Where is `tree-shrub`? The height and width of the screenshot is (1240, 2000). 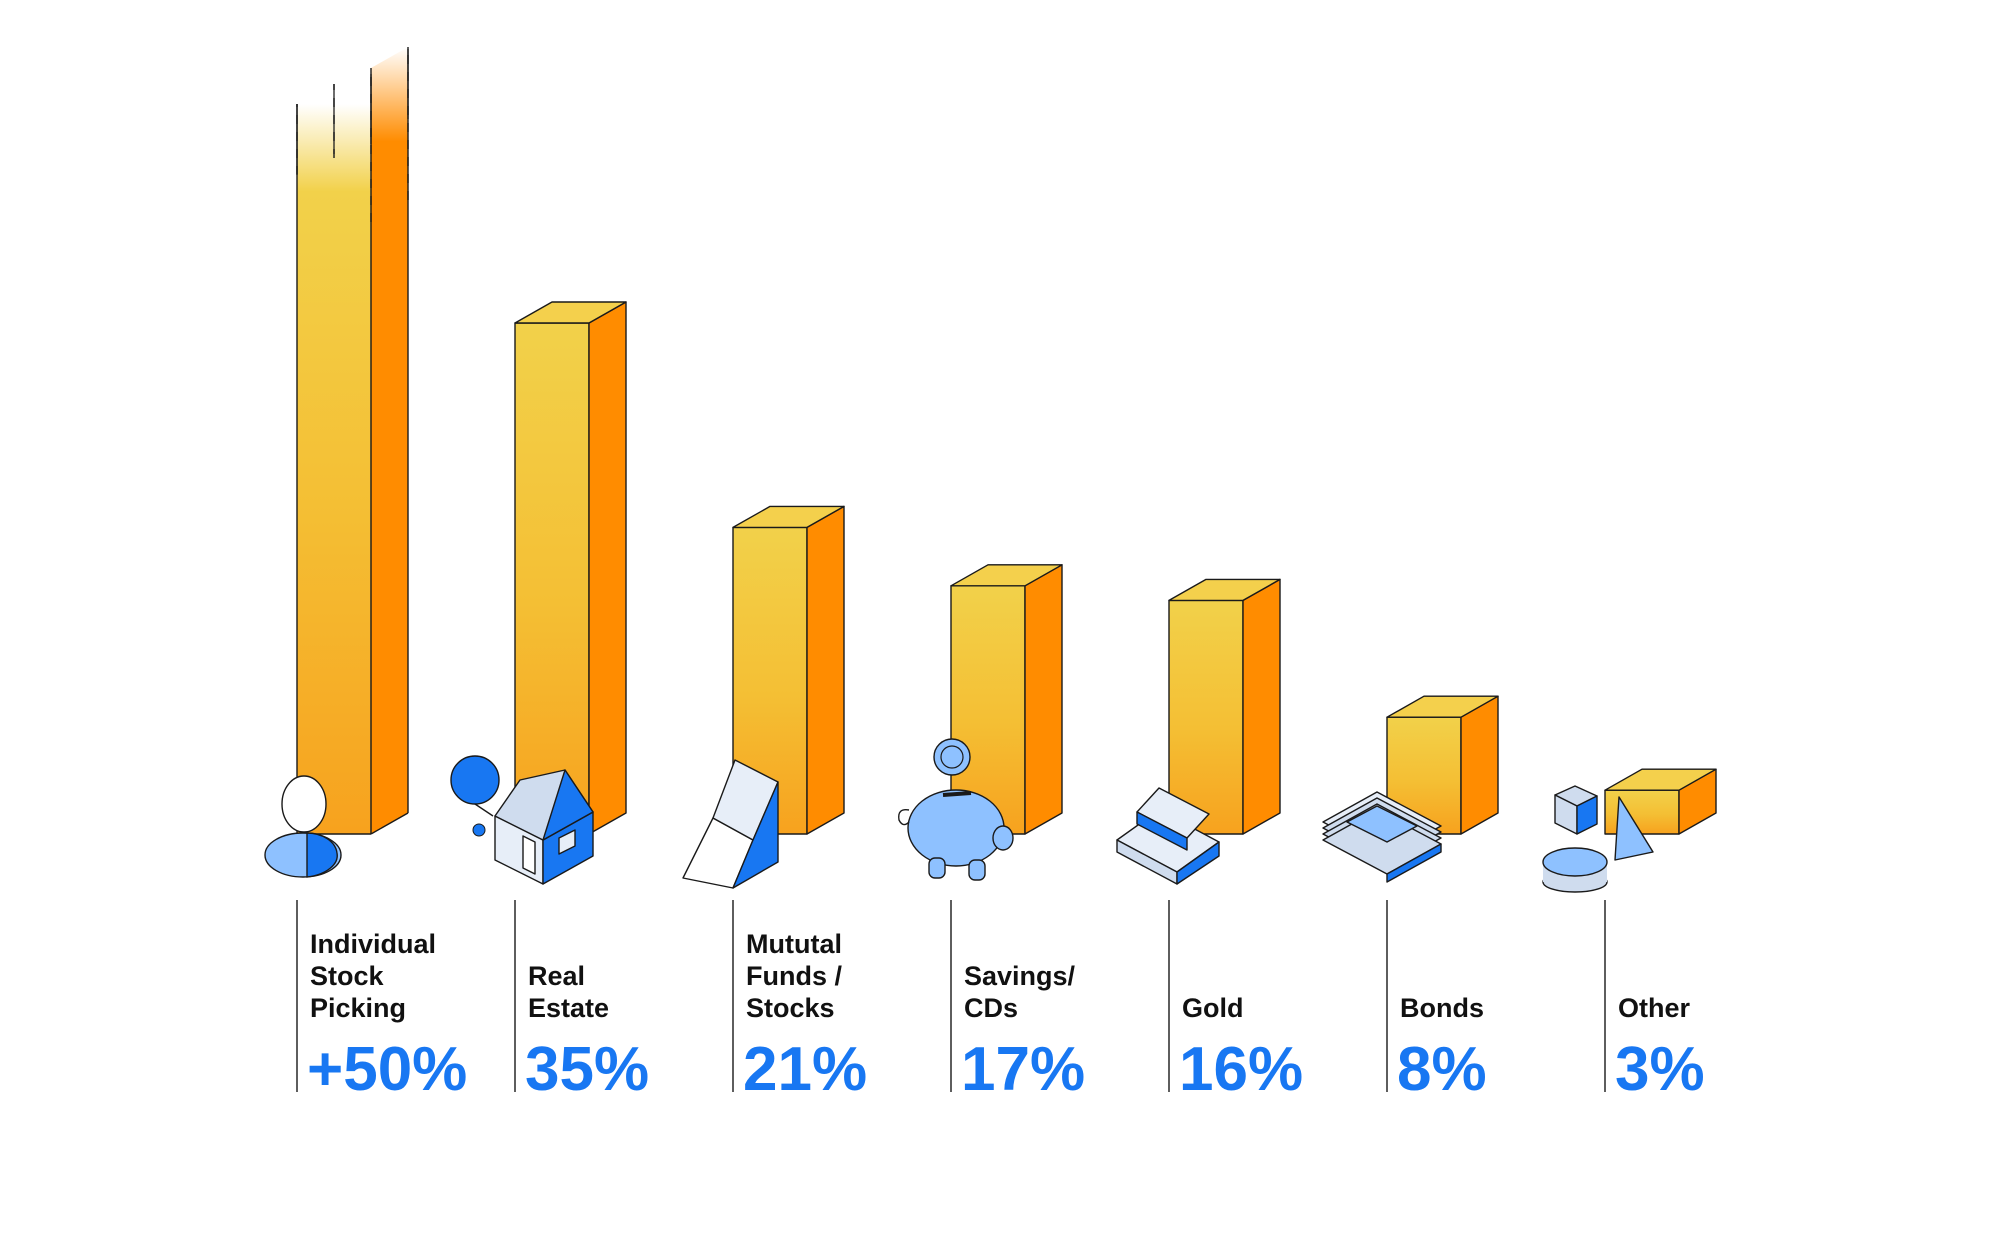
tree-shrub is located at coordinates (479, 830).